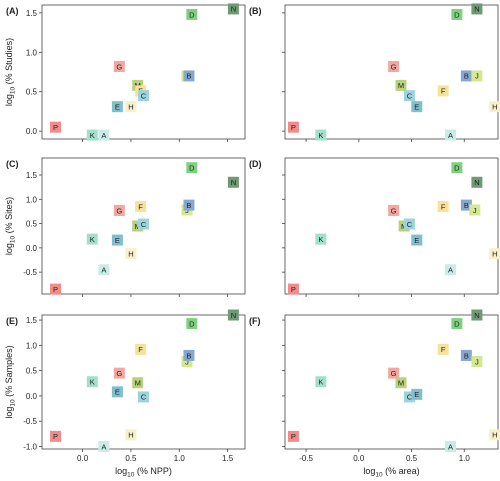 The width and height of the screenshot is (500, 481). I want to click on point-label: N, so click(233, 182).